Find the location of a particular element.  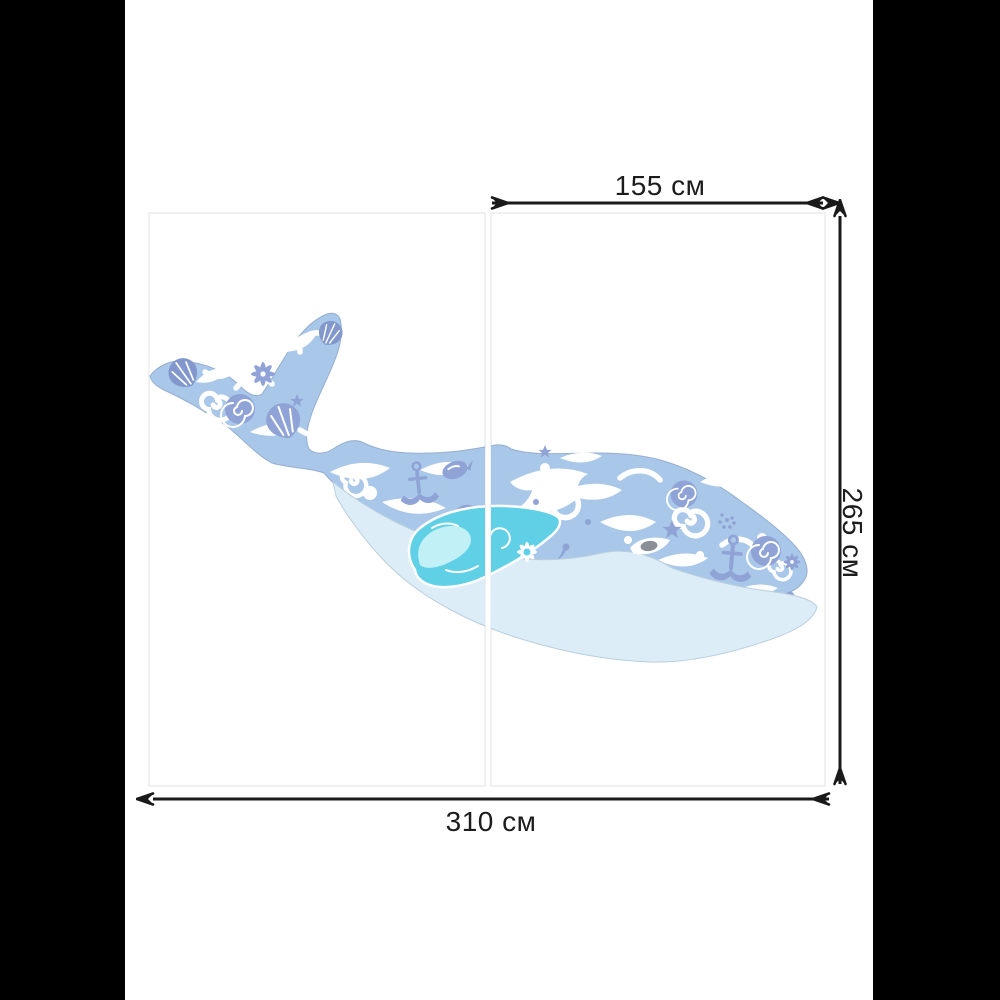

panel-width-label: 155 см is located at coordinates (660, 185).